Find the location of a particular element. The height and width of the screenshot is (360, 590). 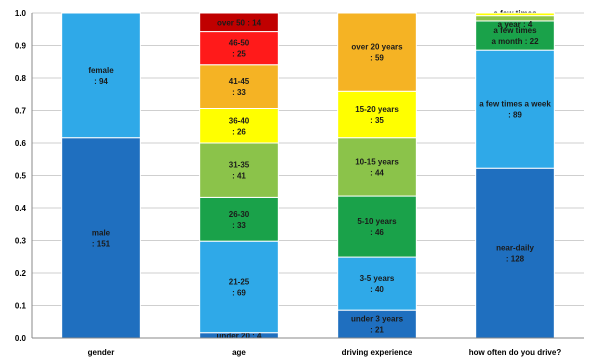

segment-label: : 46 is located at coordinates (377, 232).